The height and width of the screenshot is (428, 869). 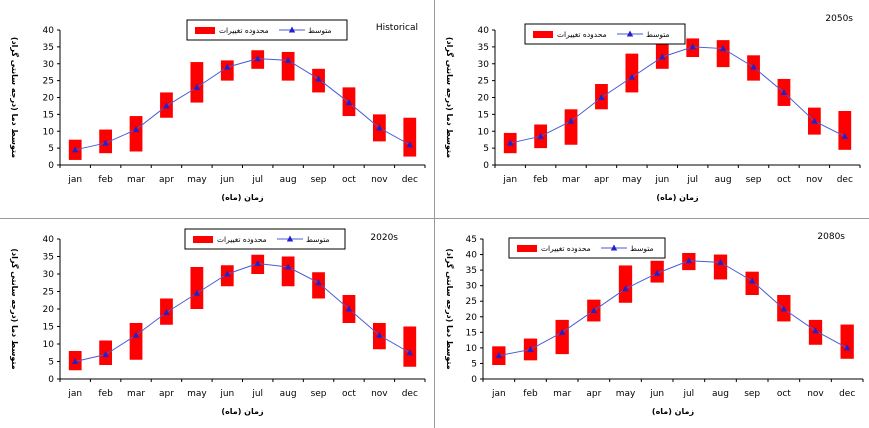 What do you see at coordinates (49, 65) in the screenshot?
I see `y-tick-label: 30` at bounding box center [49, 65].